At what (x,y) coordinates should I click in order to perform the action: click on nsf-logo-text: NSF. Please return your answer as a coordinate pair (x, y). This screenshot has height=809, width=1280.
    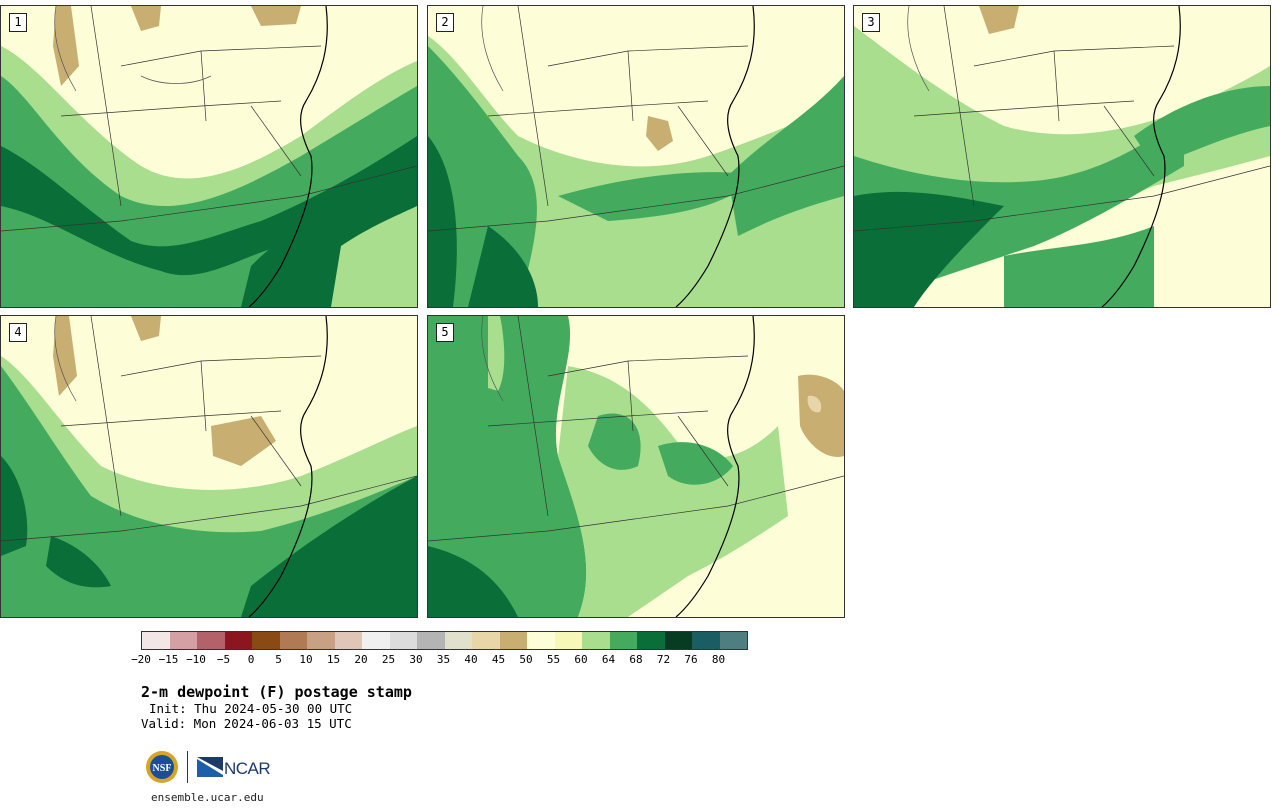
    Looking at the image, I should click on (162, 768).